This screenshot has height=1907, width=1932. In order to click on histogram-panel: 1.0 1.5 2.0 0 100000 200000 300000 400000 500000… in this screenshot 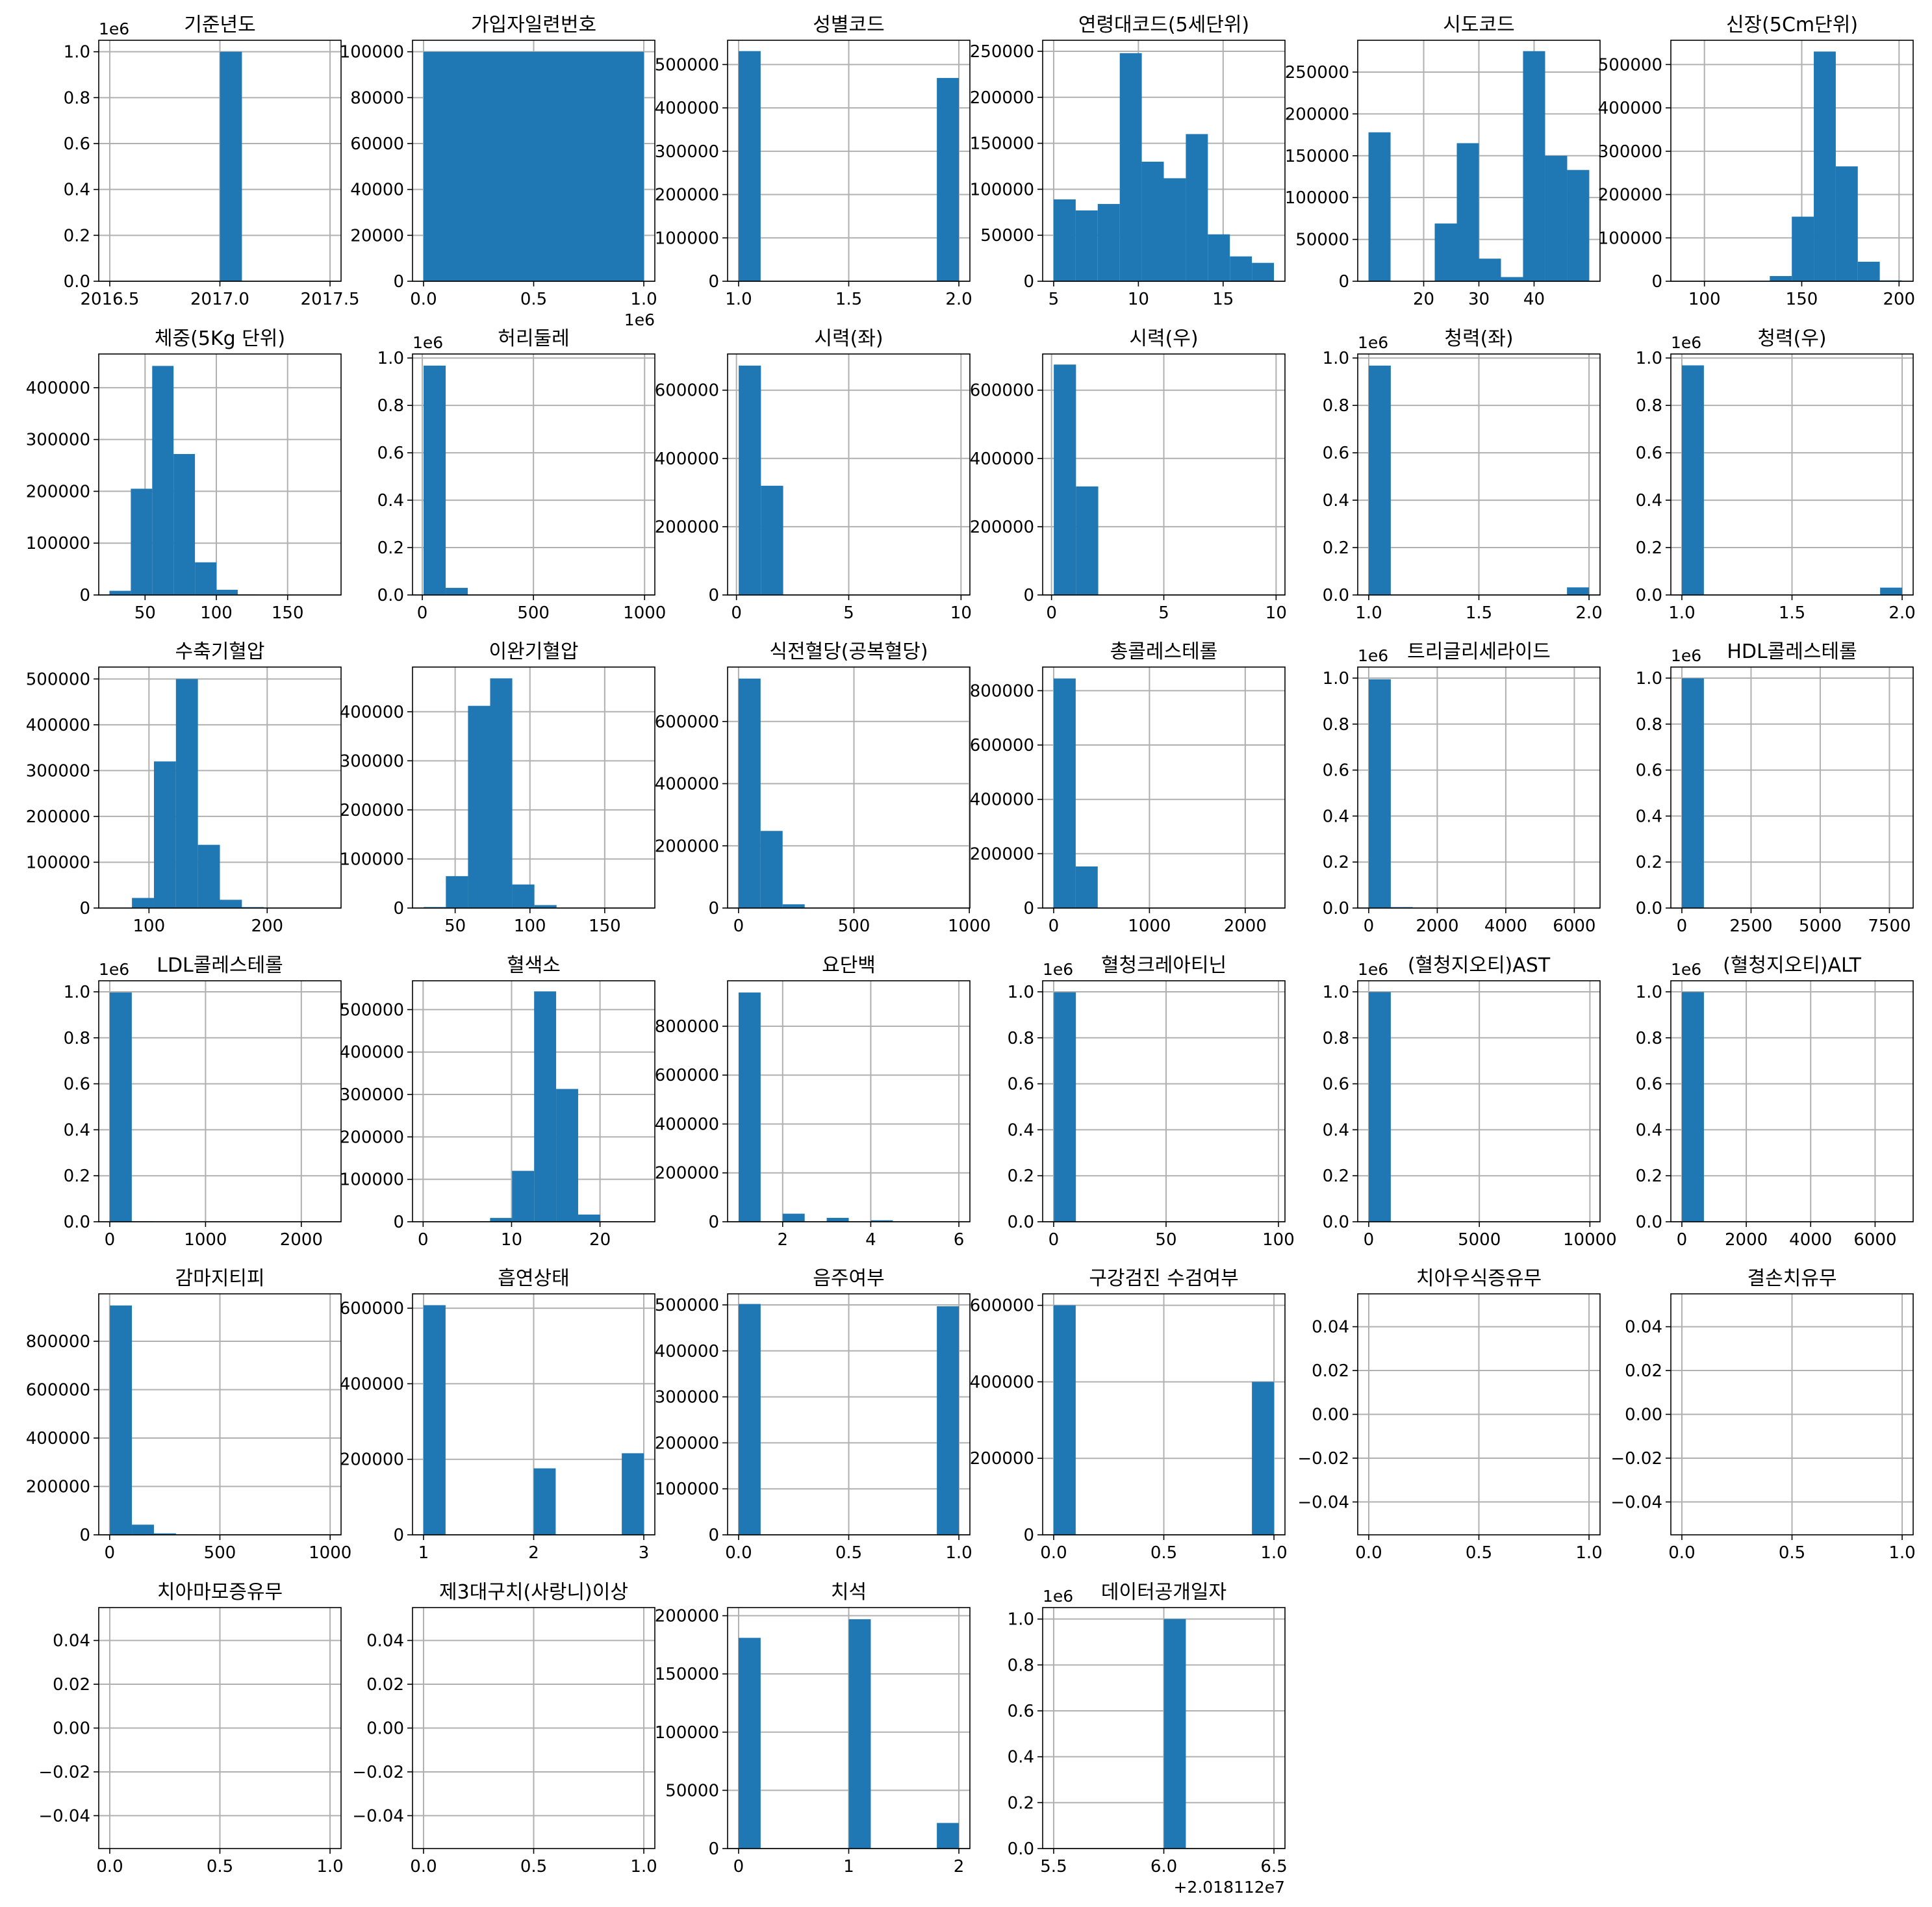, I will do `click(813, 161)`.